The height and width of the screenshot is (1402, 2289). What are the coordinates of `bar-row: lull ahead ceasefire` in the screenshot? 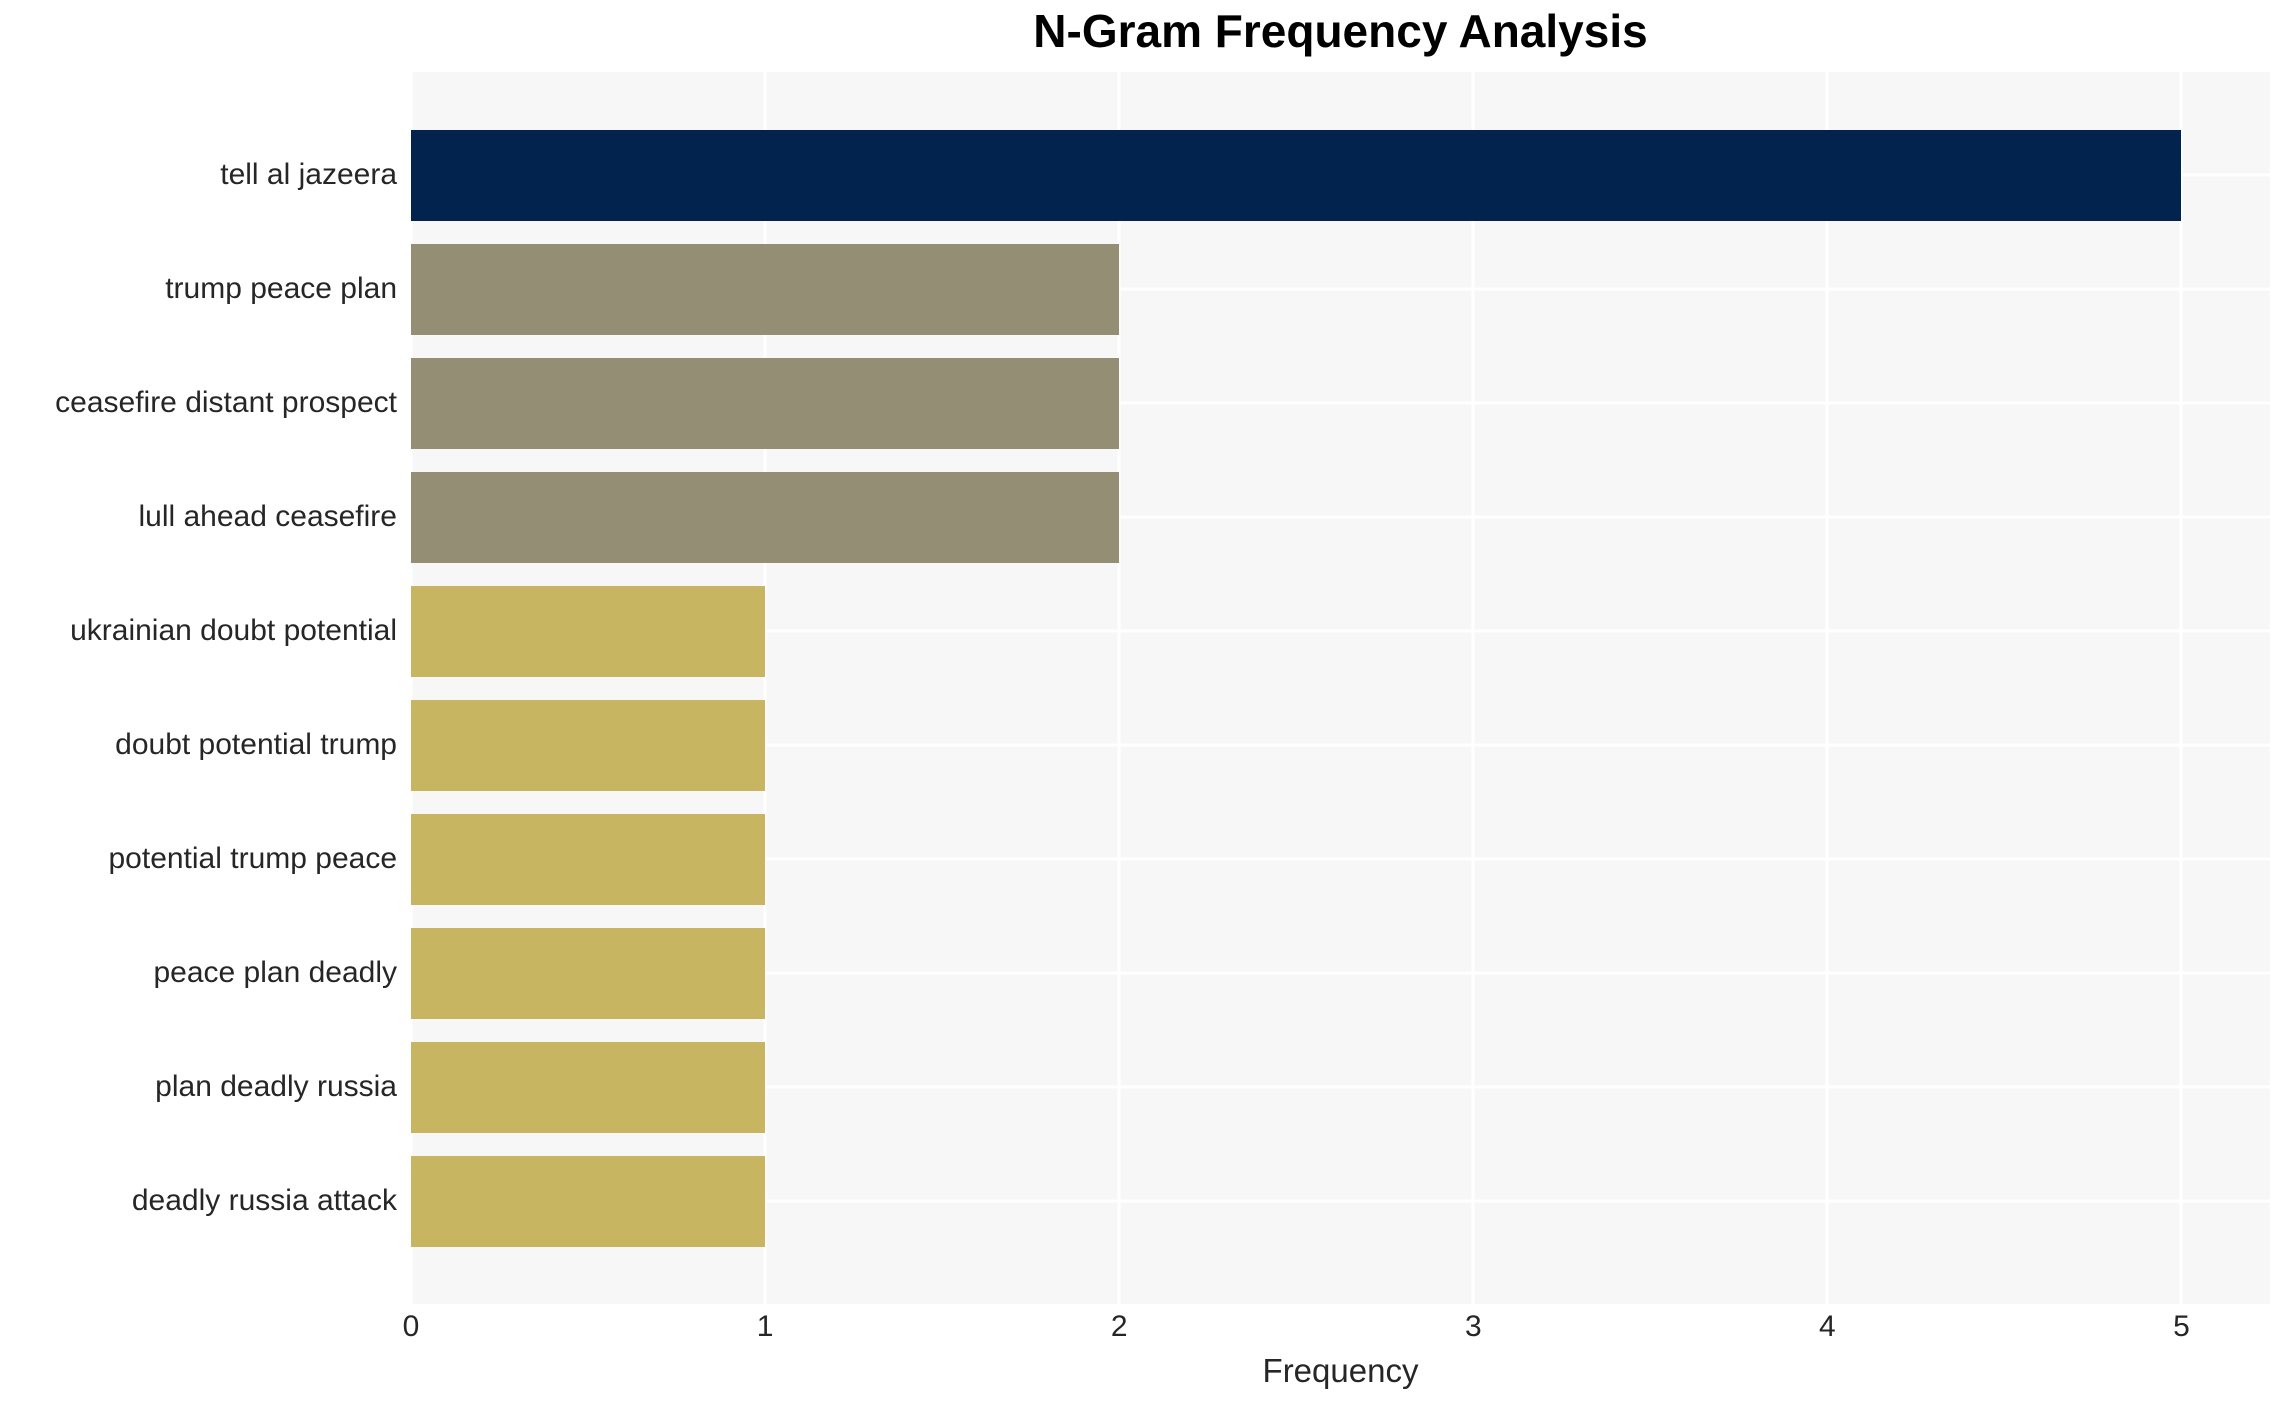 It's located at (1144, 517).